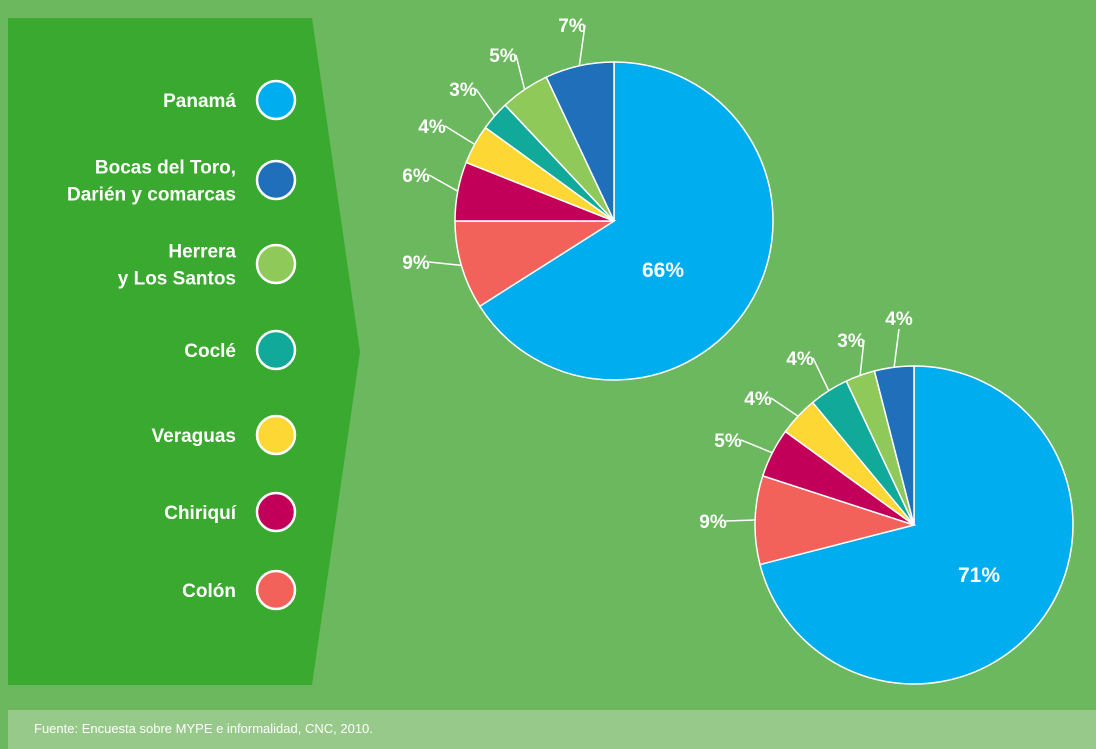  I want to click on pie-1-slice-bocas-del-toro-darien-y-comarcas, so click(580, 141).